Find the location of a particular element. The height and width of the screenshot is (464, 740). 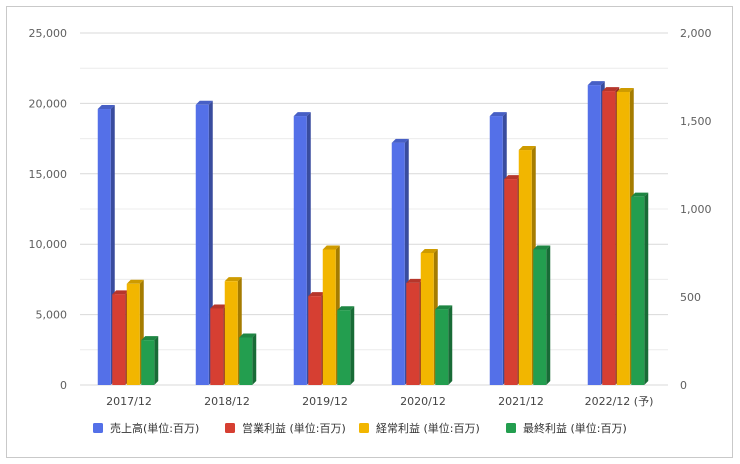

legend-item: 営業利益 (単位:百万) is located at coordinates (285, 428).